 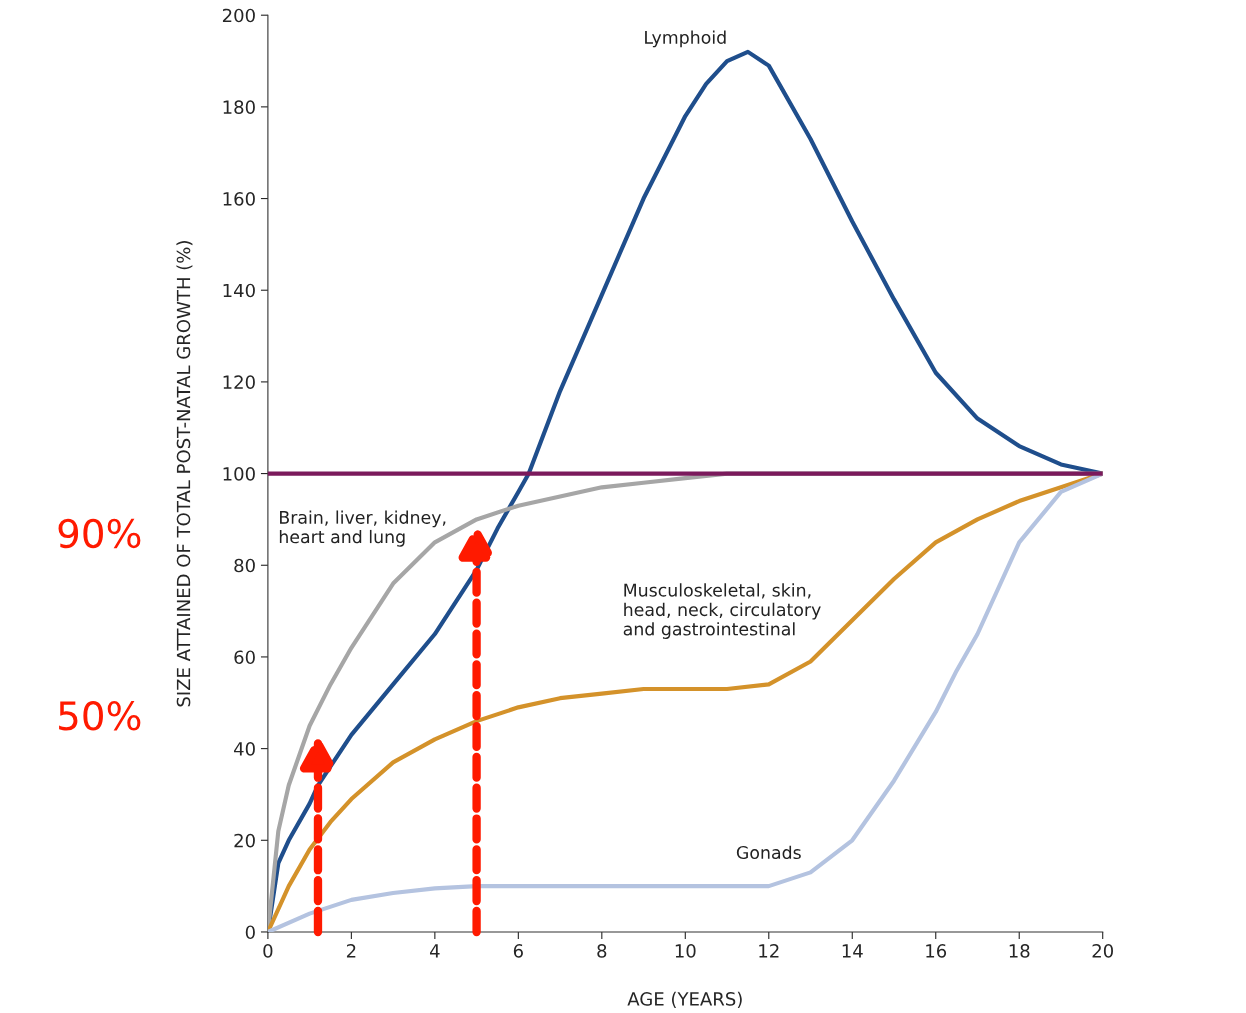 What do you see at coordinates (852, 951) in the screenshot?
I see `x-tick-label: 14` at bounding box center [852, 951].